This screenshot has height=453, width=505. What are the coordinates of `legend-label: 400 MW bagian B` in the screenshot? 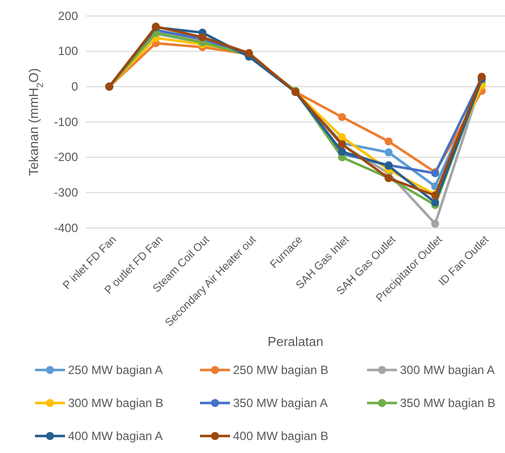 It's located at (280, 436).